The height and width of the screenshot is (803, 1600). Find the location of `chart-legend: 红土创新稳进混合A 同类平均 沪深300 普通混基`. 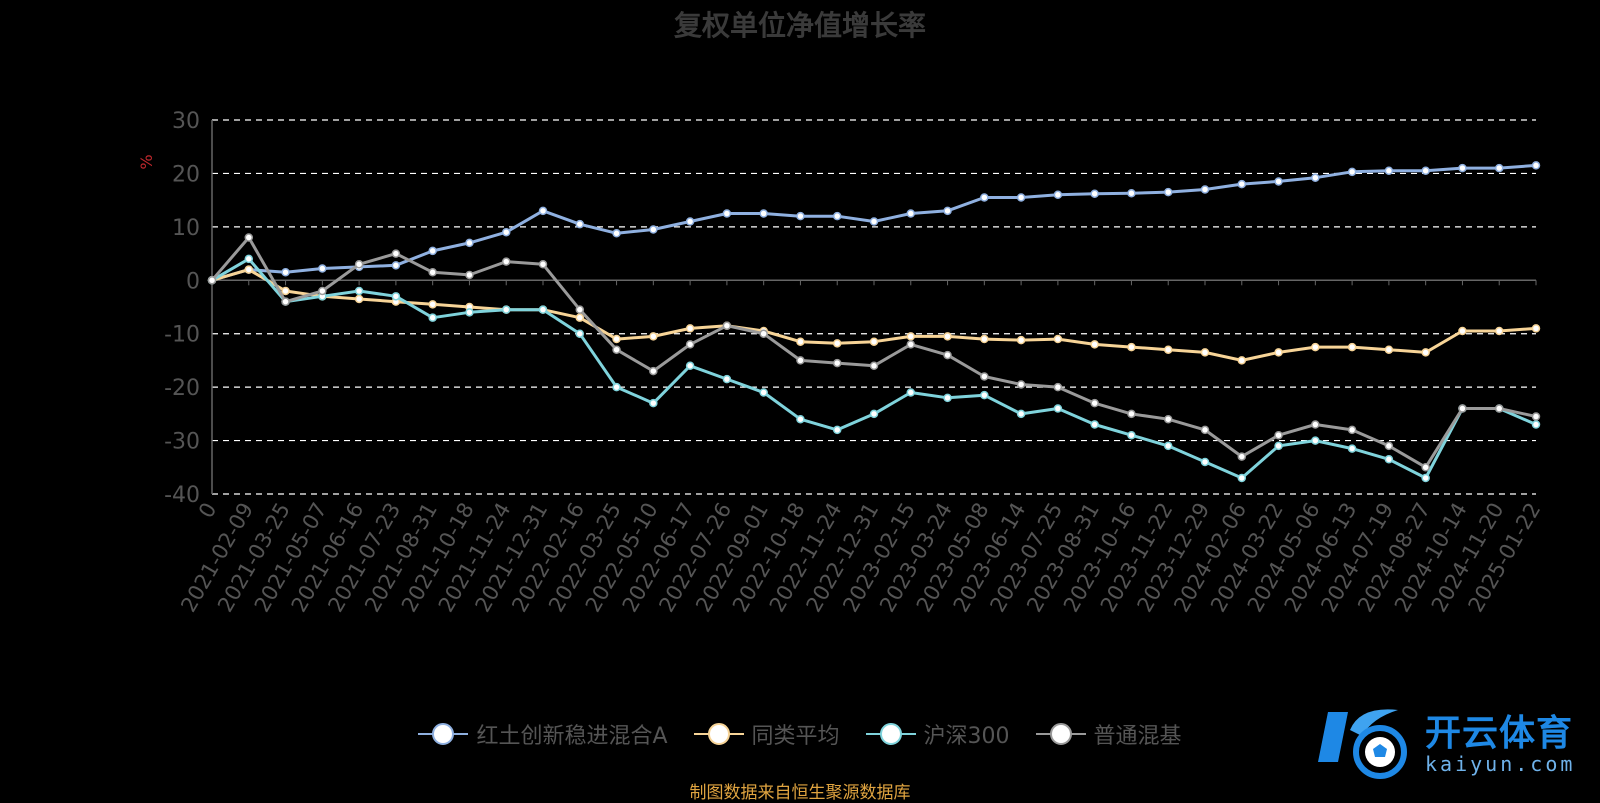

chart-legend: 红土创新稳进混合A 同类平均 沪深300 普通混基 is located at coordinates (800, 734).